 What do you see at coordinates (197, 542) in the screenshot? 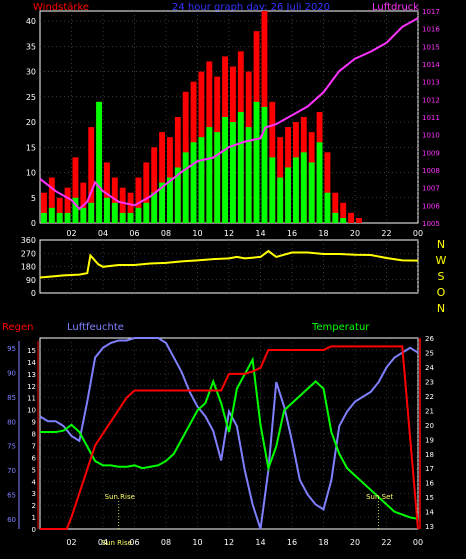
I see `climate-x-tick-label: 10` at bounding box center [197, 542].